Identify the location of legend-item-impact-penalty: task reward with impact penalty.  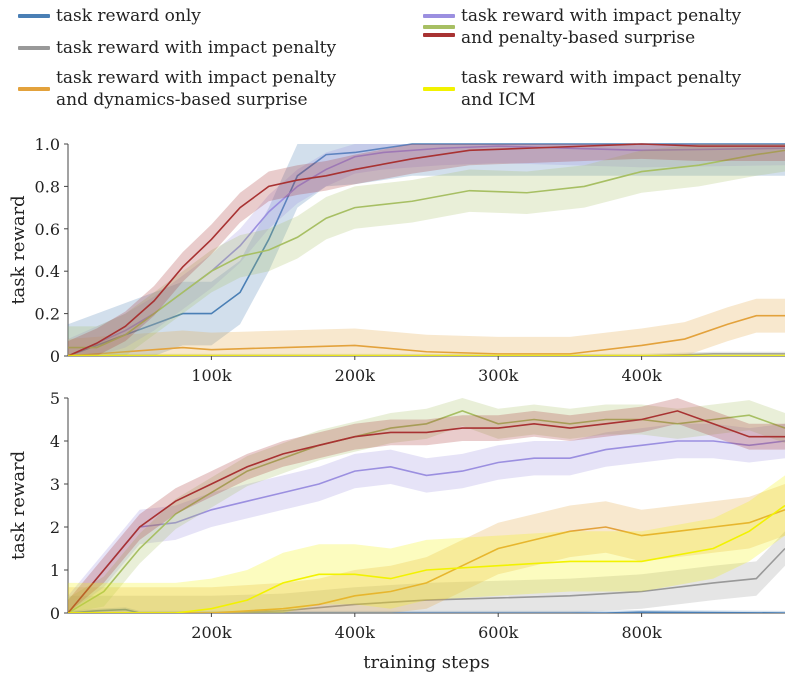
(173, 48).